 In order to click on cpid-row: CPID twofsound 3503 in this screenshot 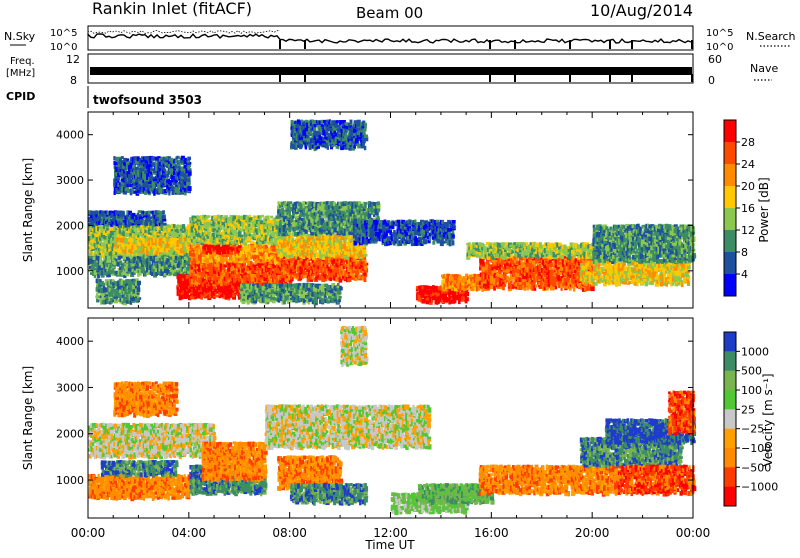, I will do `click(104, 97)`.